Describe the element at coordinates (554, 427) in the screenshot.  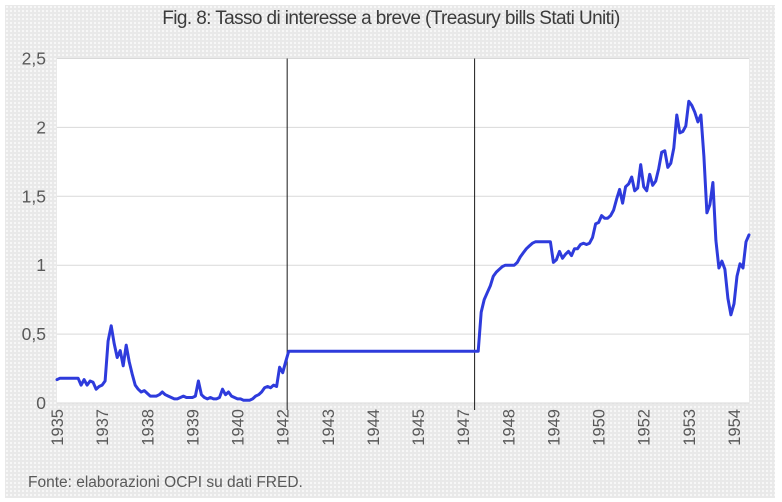
I see `x-tick-label: 1949` at that location.